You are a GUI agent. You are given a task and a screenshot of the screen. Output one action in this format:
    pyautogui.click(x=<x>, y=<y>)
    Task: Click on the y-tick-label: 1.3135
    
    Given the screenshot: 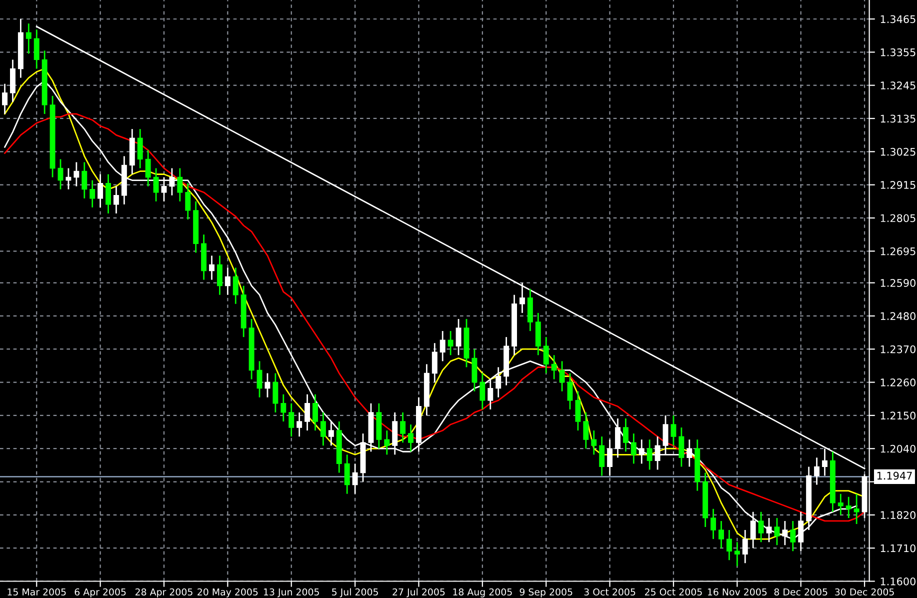 What is the action you would take?
    pyautogui.click(x=898, y=118)
    